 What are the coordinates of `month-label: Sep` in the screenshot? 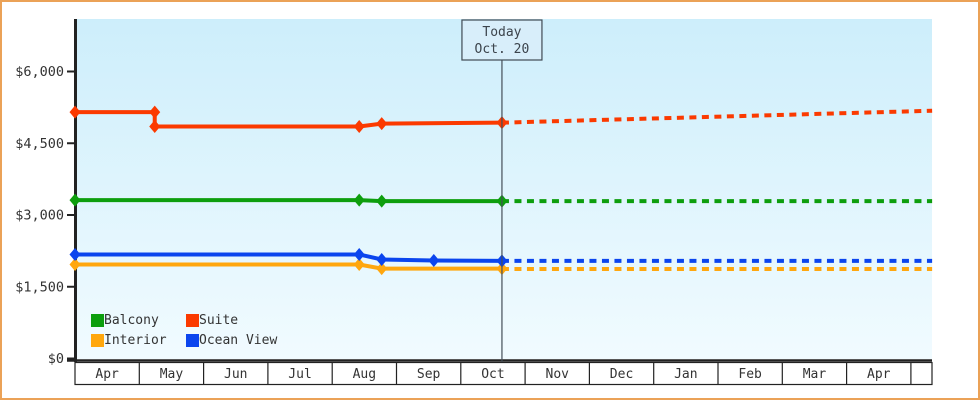 It's located at (429, 374).